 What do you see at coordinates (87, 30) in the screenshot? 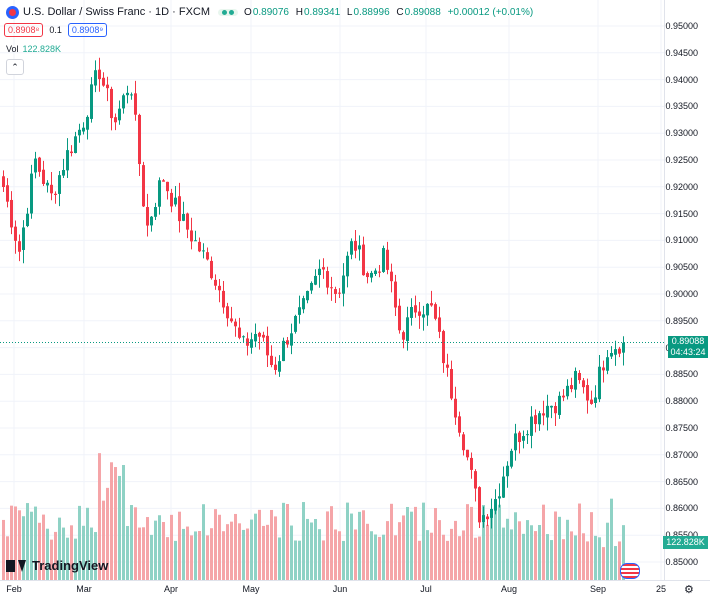
I see `buy-price-button: 0.8908⁹` at bounding box center [87, 30].